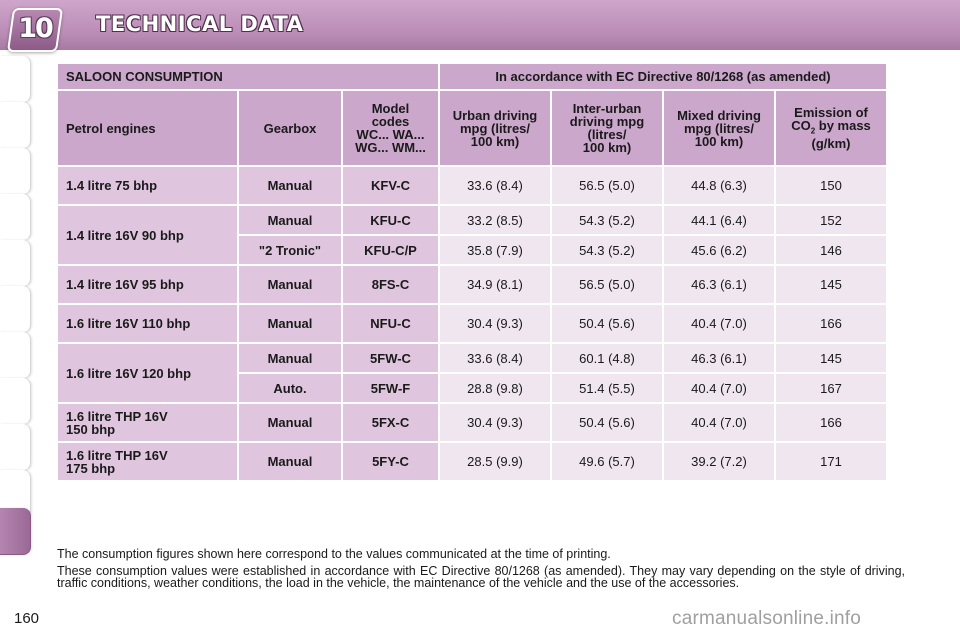  Describe the element at coordinates (801, 125) in the screenshot. I see `header-line: CO` at that location.